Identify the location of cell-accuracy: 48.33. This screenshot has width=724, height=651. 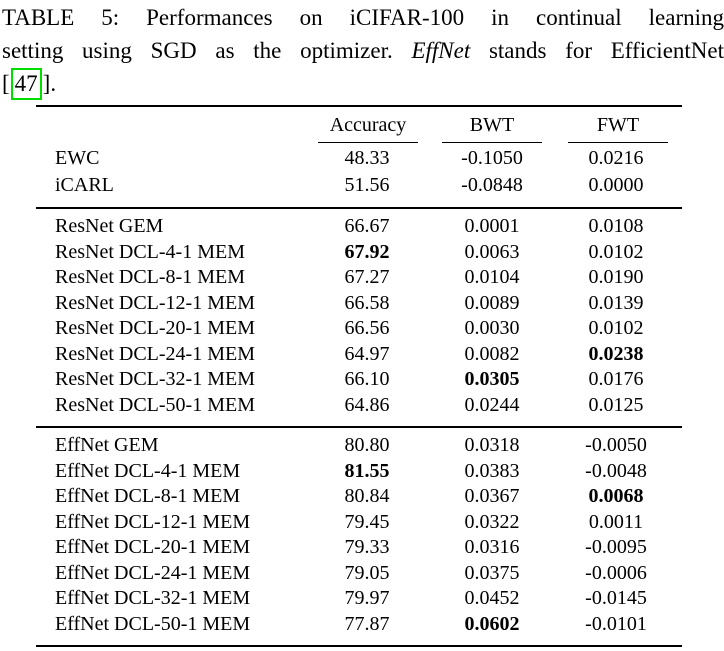
(367, 158).